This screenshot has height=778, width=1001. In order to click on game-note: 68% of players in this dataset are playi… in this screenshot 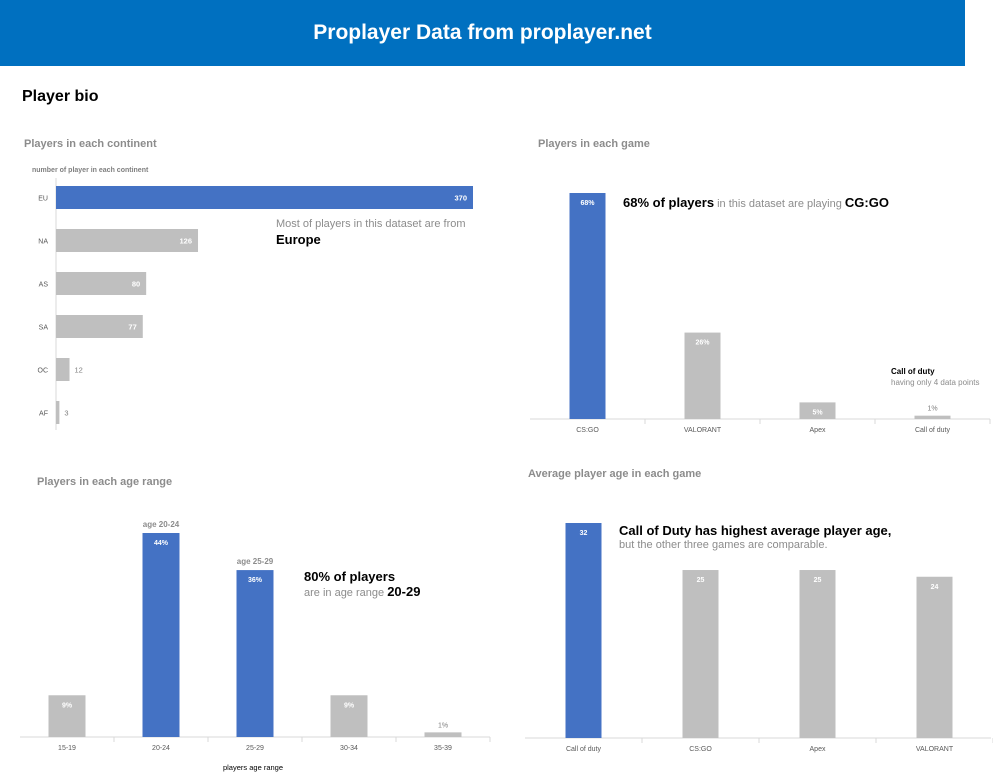, I will do `click(756, 203)`.